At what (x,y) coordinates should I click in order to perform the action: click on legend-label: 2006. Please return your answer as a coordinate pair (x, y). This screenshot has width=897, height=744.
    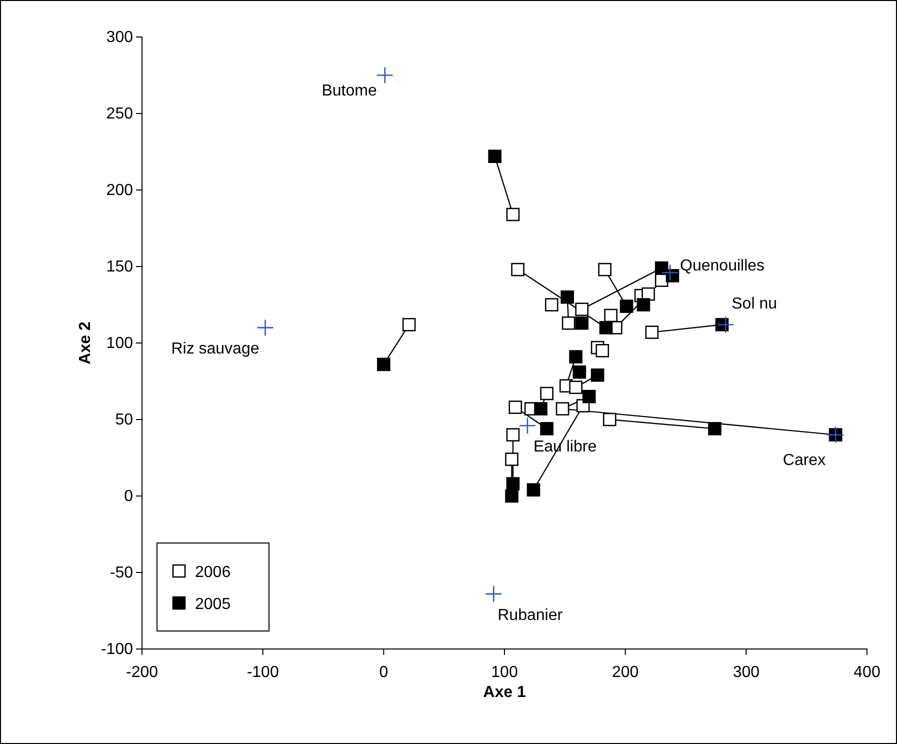
    Looking at the image, I should click on (213, 572).